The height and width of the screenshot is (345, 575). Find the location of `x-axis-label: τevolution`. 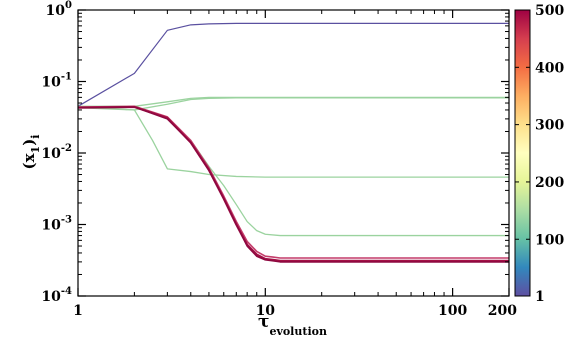

x-axis-label: τevolution is located at coordinates (292, 325).